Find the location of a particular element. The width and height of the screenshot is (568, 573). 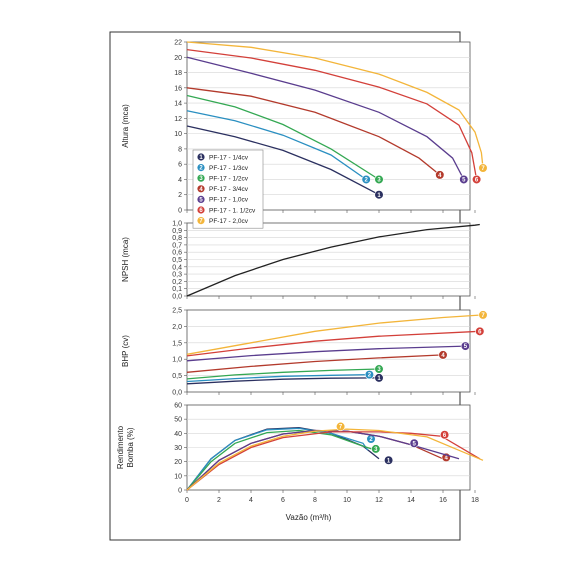

series-badge-label: 4 is located at coordinates (440, 176).